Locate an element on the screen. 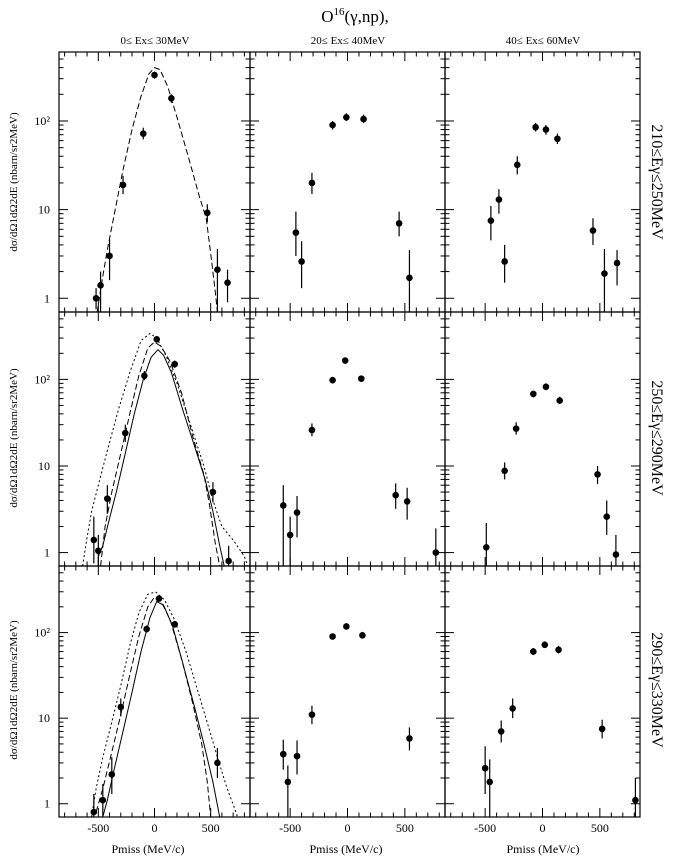  y-tick-label: 1 is located at coordinates (47, 804).